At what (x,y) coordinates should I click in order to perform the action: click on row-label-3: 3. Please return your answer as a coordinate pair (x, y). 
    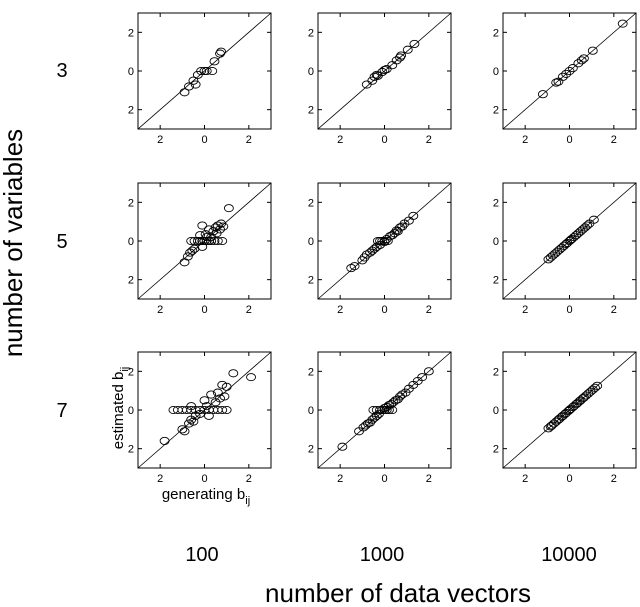
    Looking at the image, I should click on (61, 71).